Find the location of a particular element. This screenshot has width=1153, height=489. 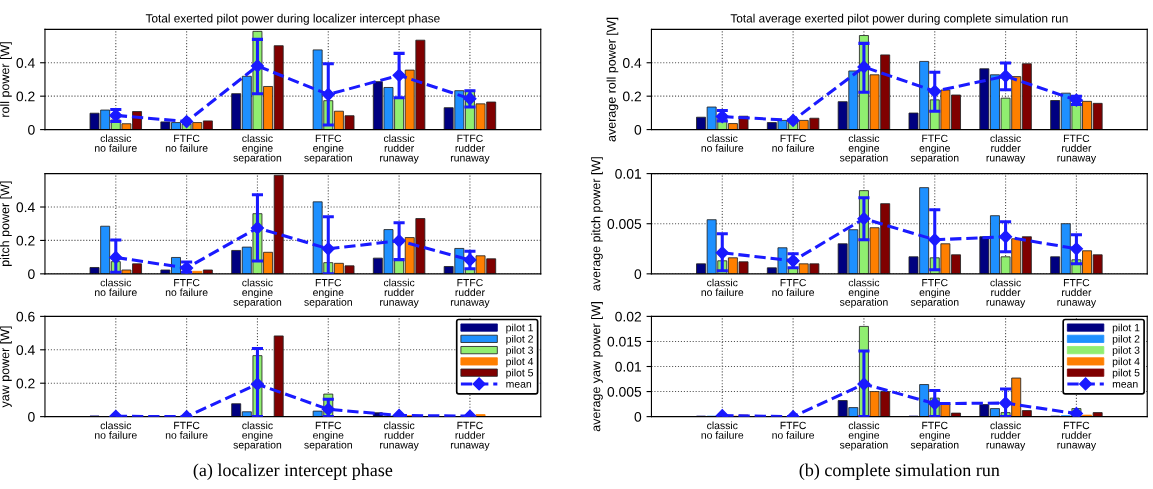

y-axis-title: yaw power [W] is located at coordinates (6, 367).